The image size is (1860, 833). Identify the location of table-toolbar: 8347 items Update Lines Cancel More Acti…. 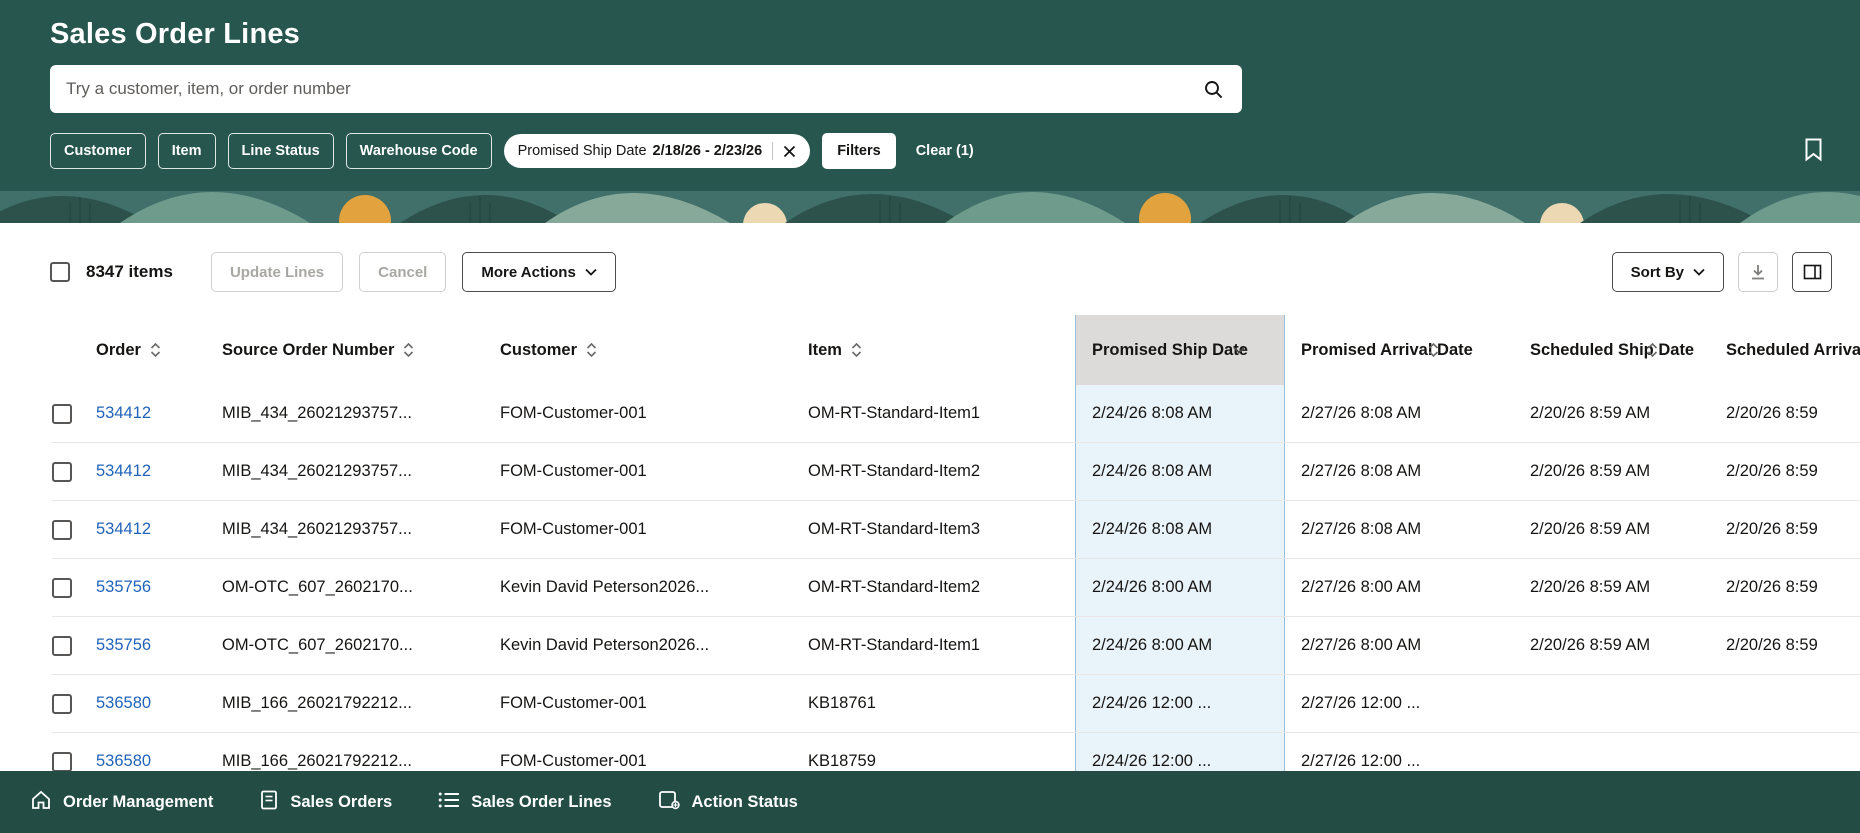
(930, 272).